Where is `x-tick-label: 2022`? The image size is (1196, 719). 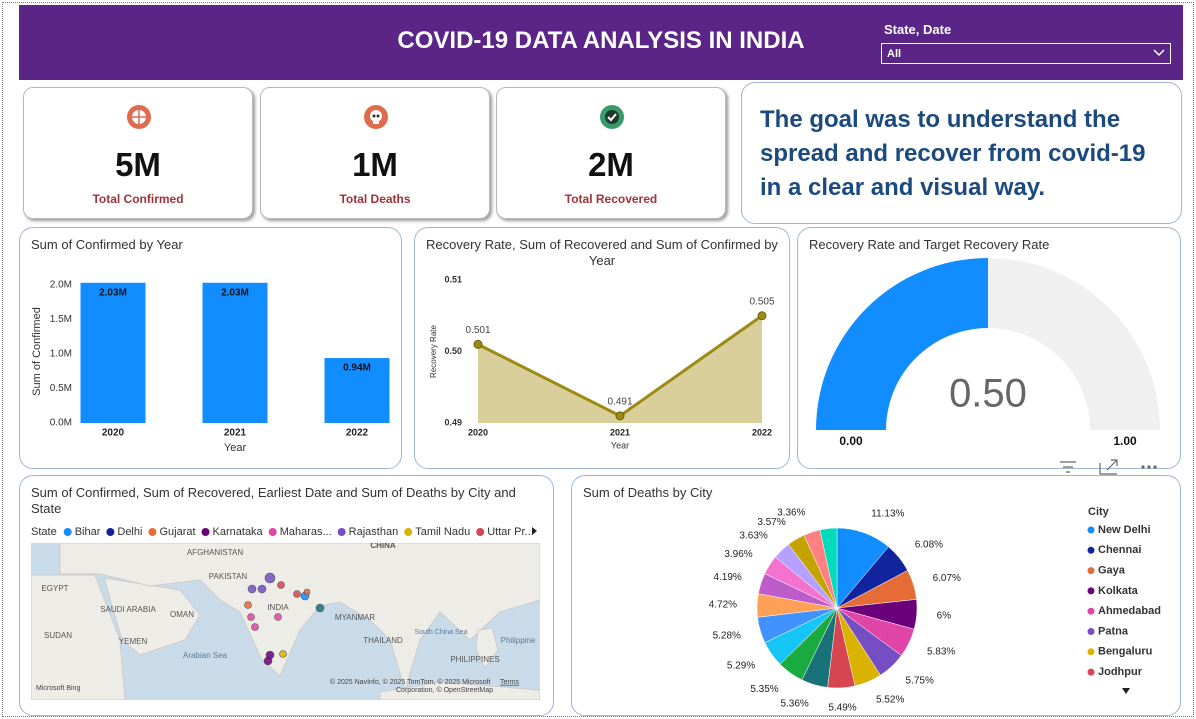 x-tick-label: 2022 is located at coordinates (357, 433).